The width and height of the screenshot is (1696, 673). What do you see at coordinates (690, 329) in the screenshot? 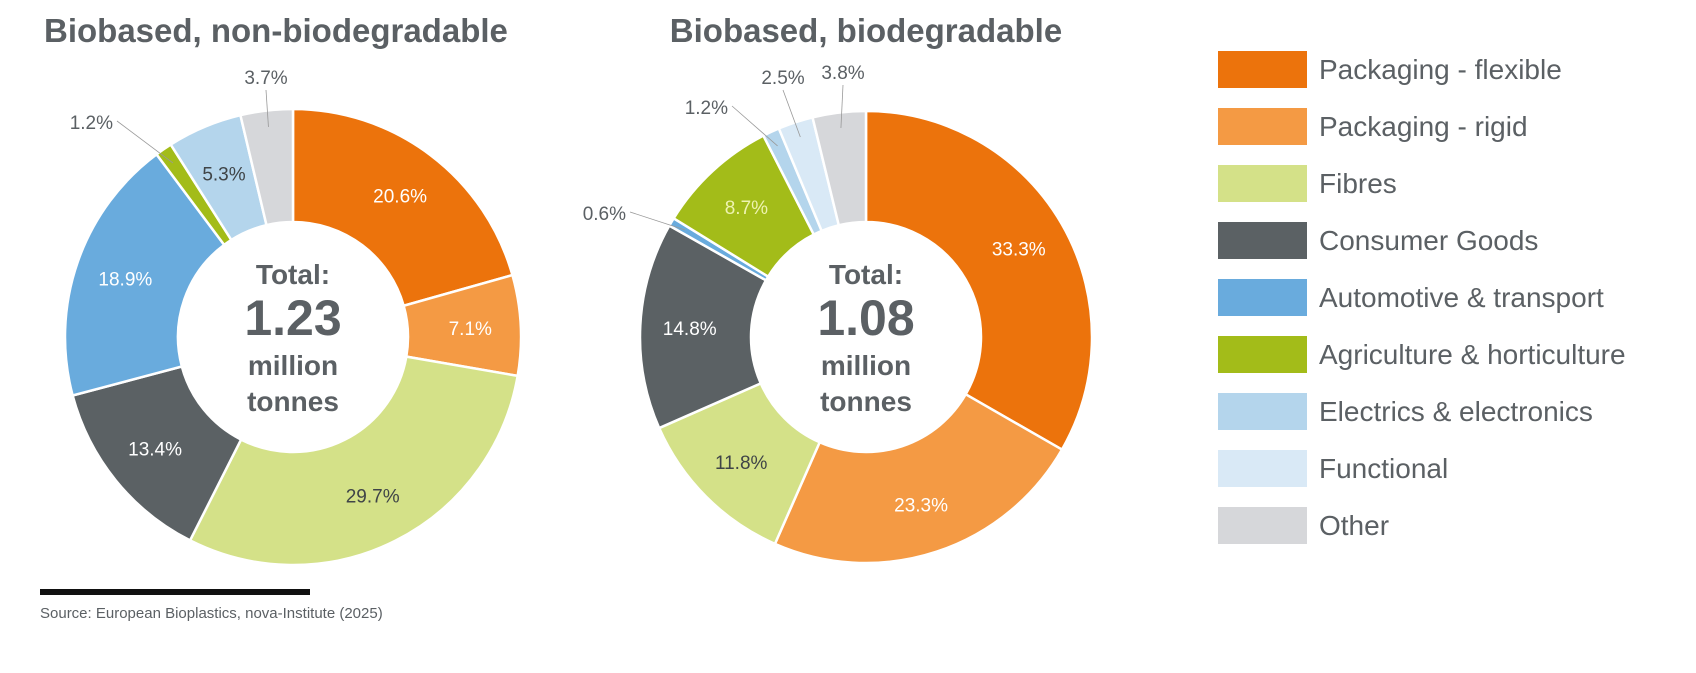
I see `slice-label: 14.8%` at bounding box center [690, 329].